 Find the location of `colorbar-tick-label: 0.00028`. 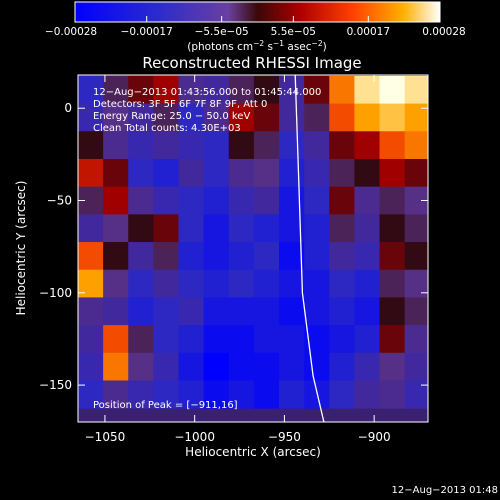

colorbar-tick-label: 0.00028 is located at coordinates (443, 32).